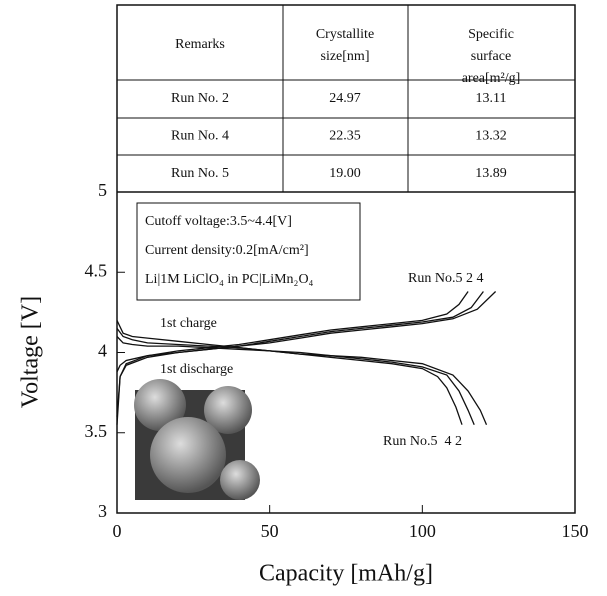  I want to click on x-tick-label: 150, so click(575, 531).